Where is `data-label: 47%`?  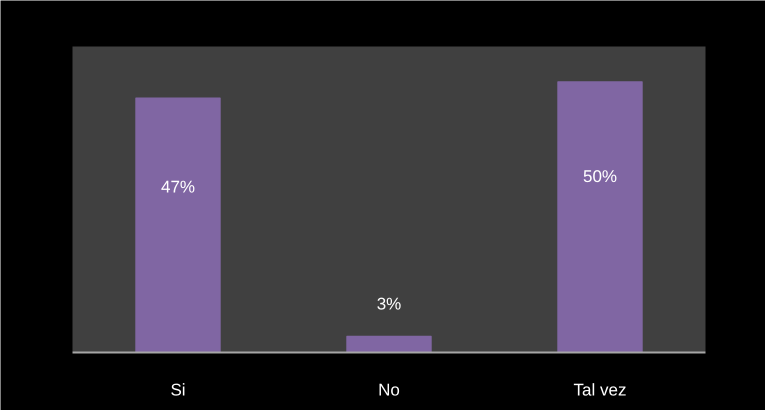
data-label: 47% is located at coordinates (178, 187).